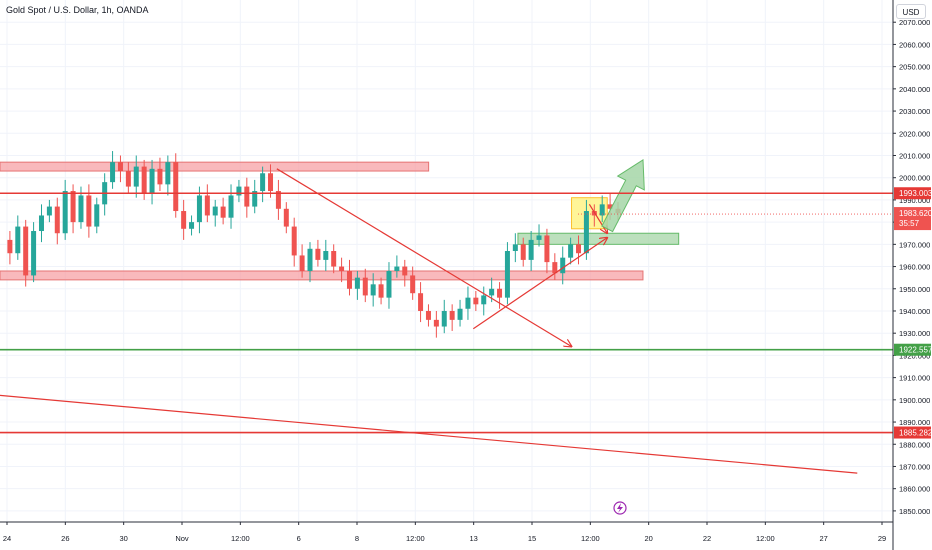 This screenshot has width=932, height=550. What do you see at coordinates (7, 538) in the screenshot?
I see `time-tick-label: 24` at bounding box center [7, 538].